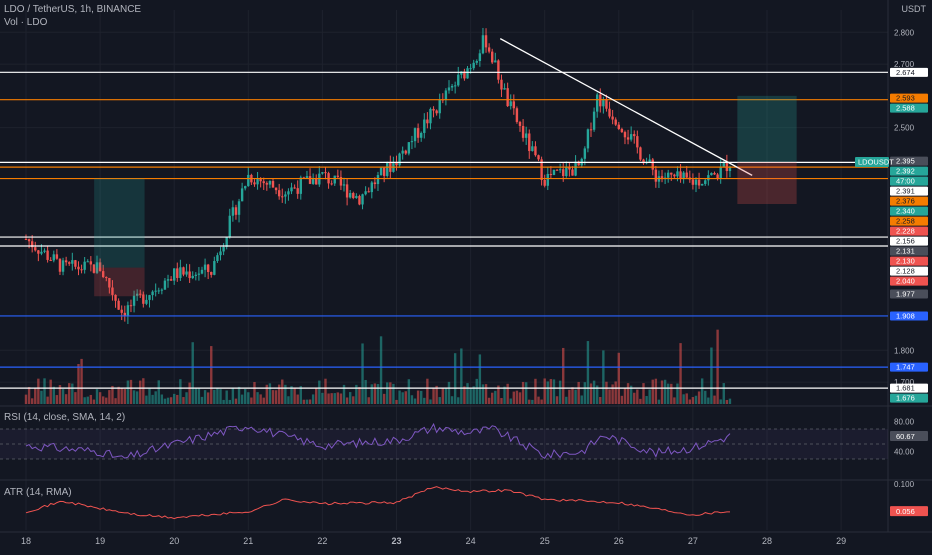 The image size is (932, 555). I want to click on x-tick-label: 18, so click(26, 541).